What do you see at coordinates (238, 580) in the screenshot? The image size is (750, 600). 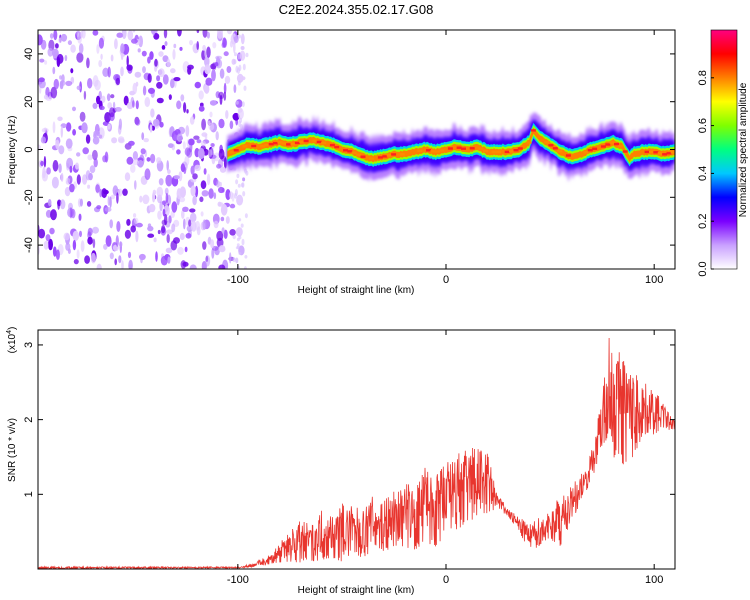 I see `snr-x-tick-label: -100` at bounding box center [238, 580].